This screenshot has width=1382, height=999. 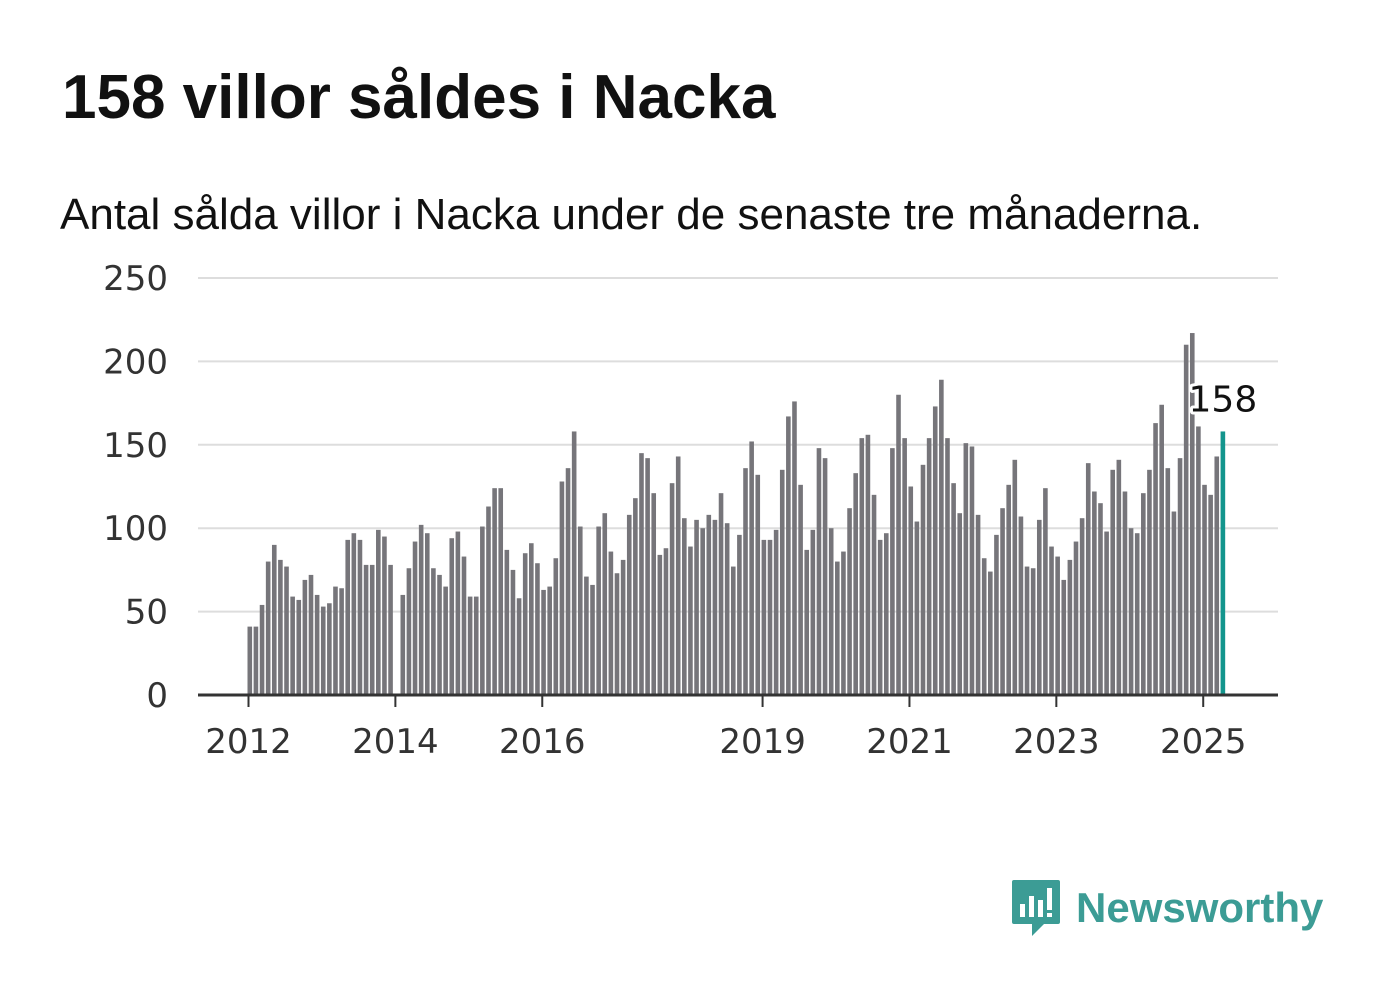 I want to click on x-tick-label: 2016, so click(x=542, y=742).